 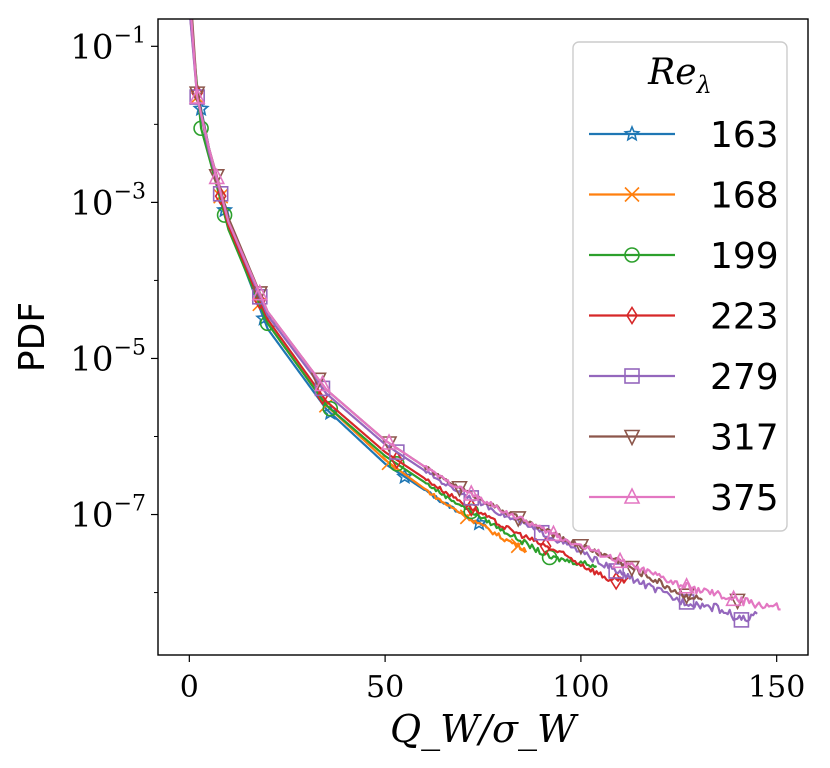 What do you see at coordinates (744, 256) in the screenshot?
I see `legend-label-199: 199` at bounding box center [744, 256].